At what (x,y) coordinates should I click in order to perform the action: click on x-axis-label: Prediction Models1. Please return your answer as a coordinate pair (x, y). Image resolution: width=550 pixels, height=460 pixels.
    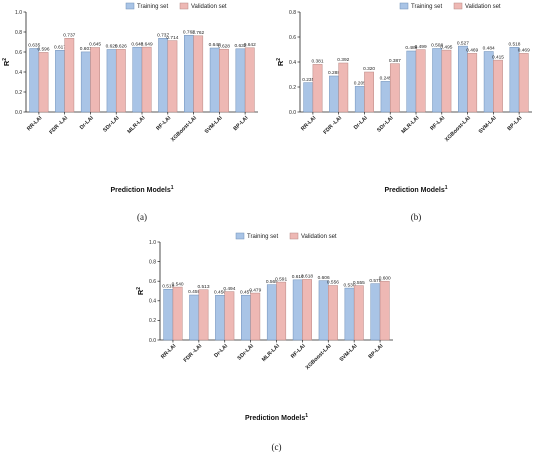
    Looking at the image, I should click on (415, 189).